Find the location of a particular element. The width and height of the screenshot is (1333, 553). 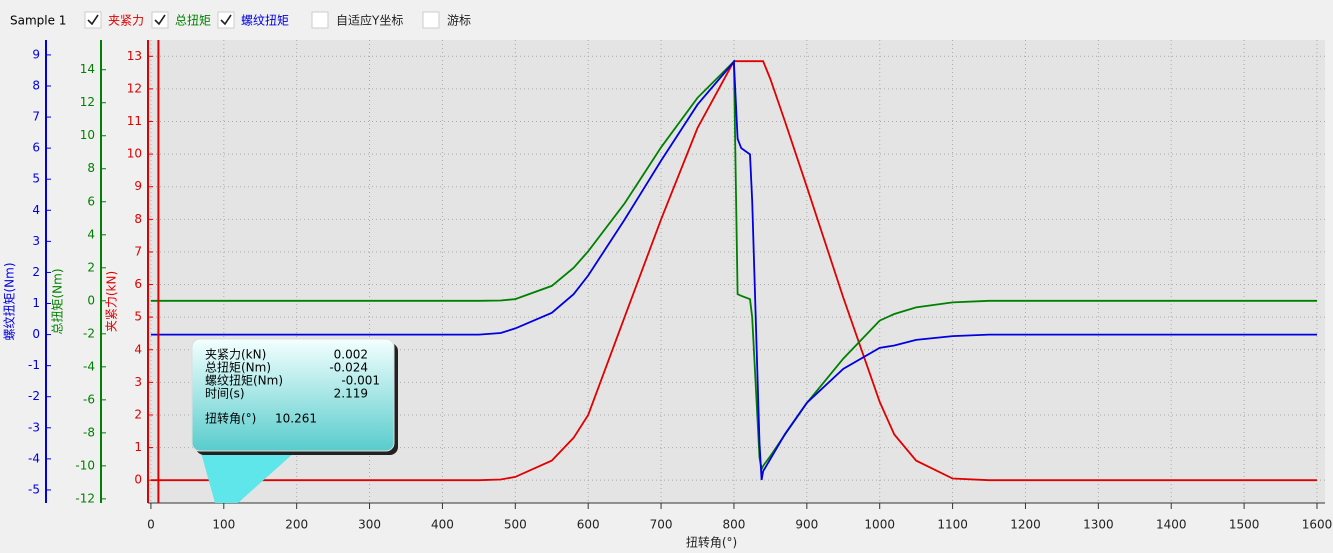

y-tick-label: -10 is located at coordinates (85, 465).